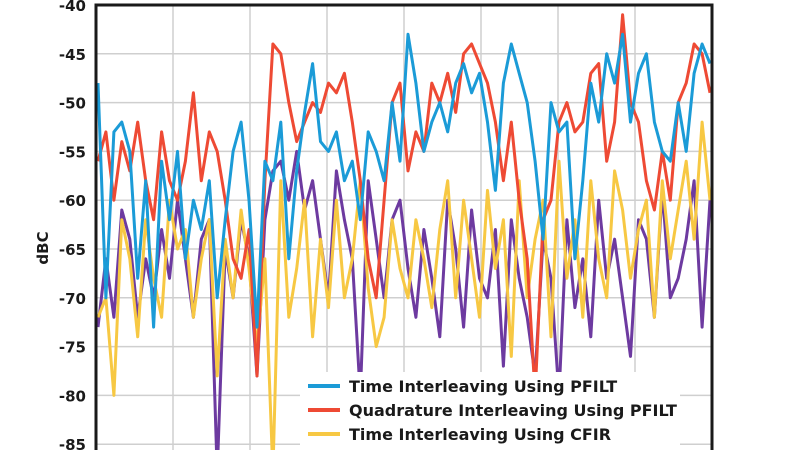  Describe the element at coordinates (72, 299) in the screenshot. I see `y-tick-label: -70` at that location.